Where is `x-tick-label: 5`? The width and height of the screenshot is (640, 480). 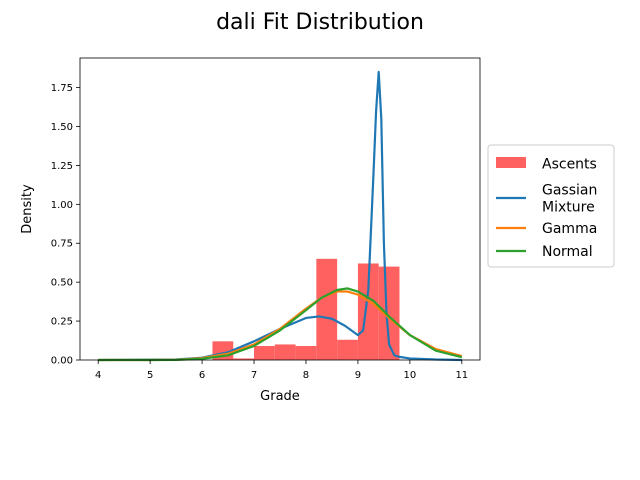 x-tick-label: 5 is located at coordinates (150, 375).